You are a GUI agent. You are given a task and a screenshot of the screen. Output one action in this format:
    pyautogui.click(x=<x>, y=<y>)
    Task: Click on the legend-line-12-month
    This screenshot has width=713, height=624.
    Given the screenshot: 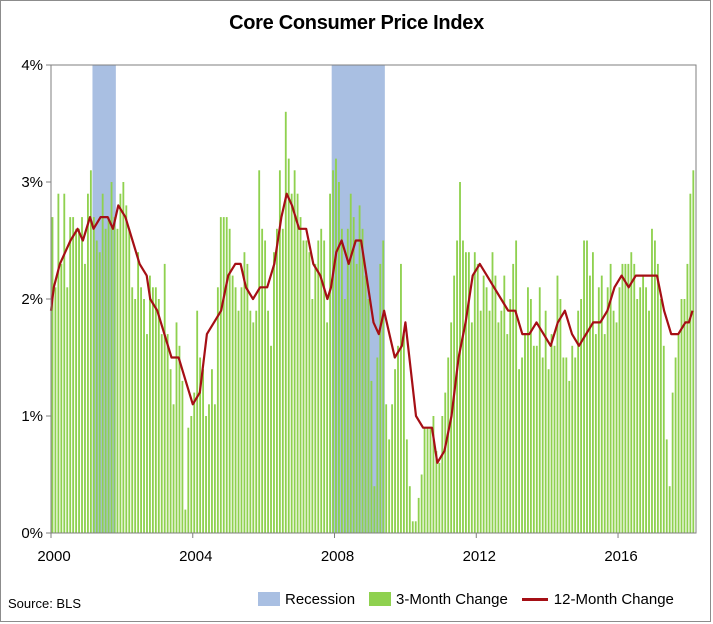 What is the action you would take?
    pyautogui.click(x=534, y=599)
    